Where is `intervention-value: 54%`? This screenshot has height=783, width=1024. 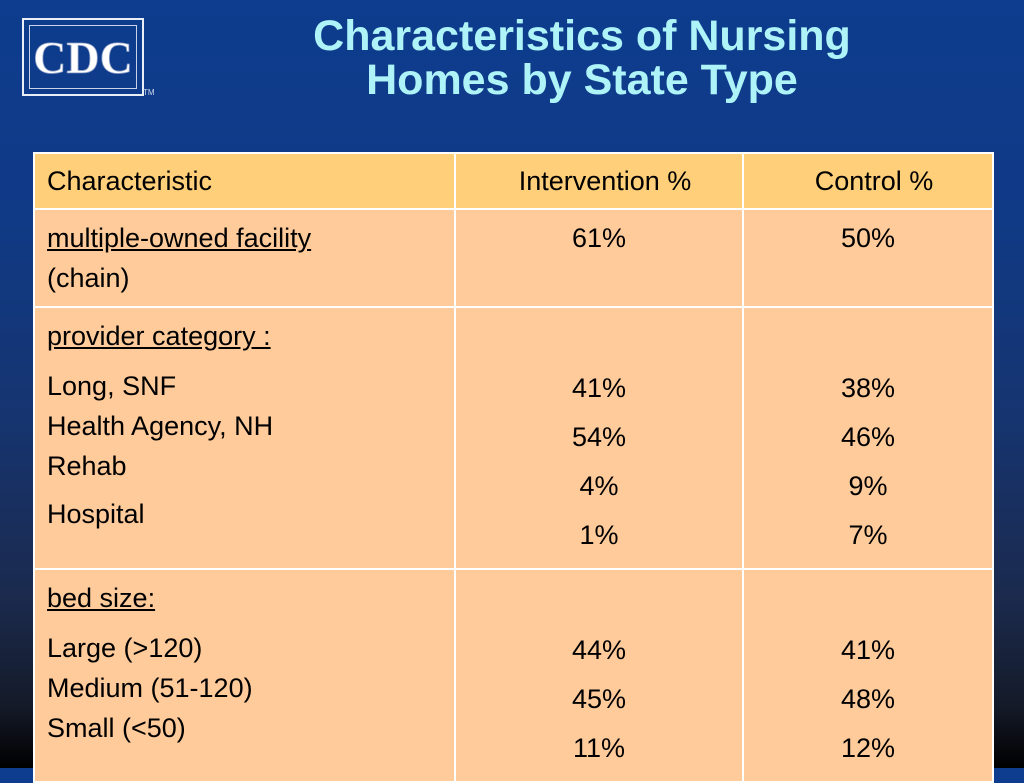
intervention-value: 54% is located at coordinates (599, 437).